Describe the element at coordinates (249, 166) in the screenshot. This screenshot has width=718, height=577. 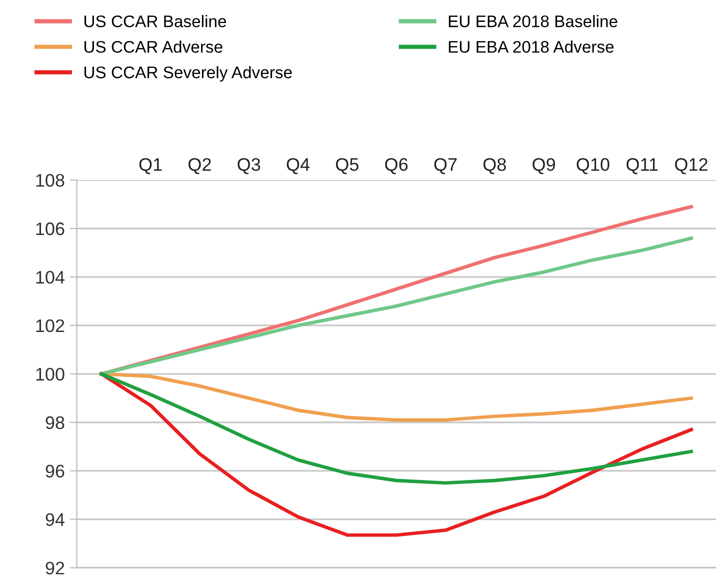
I see `x-tick-label: Q3` at that location.